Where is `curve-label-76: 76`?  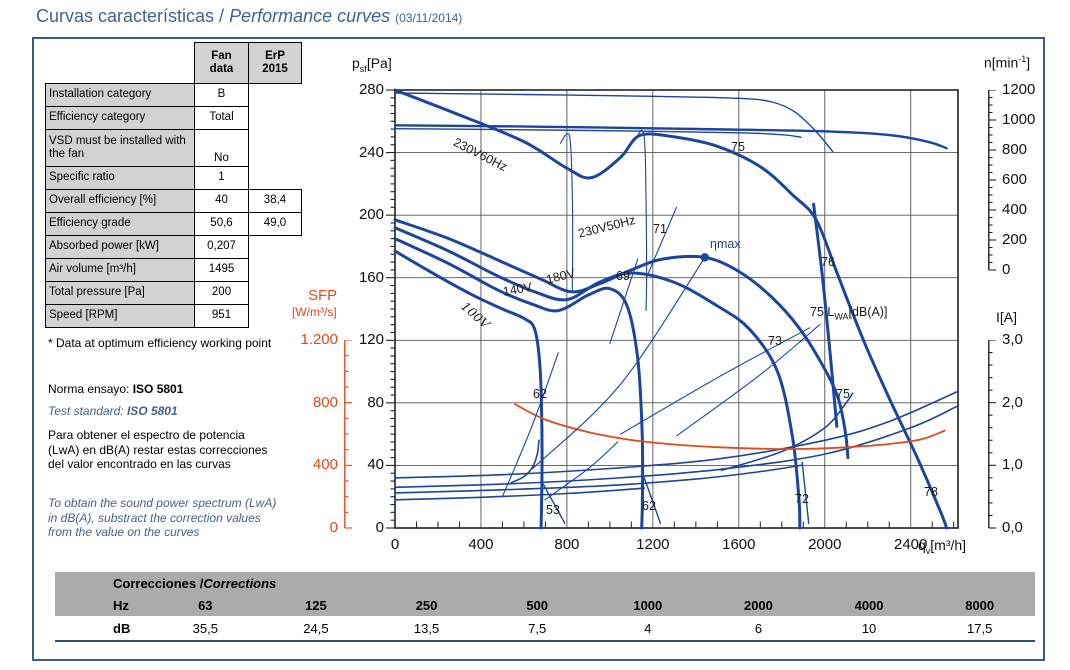 curve-label-76: 76 is located at coordinates (828, 262).